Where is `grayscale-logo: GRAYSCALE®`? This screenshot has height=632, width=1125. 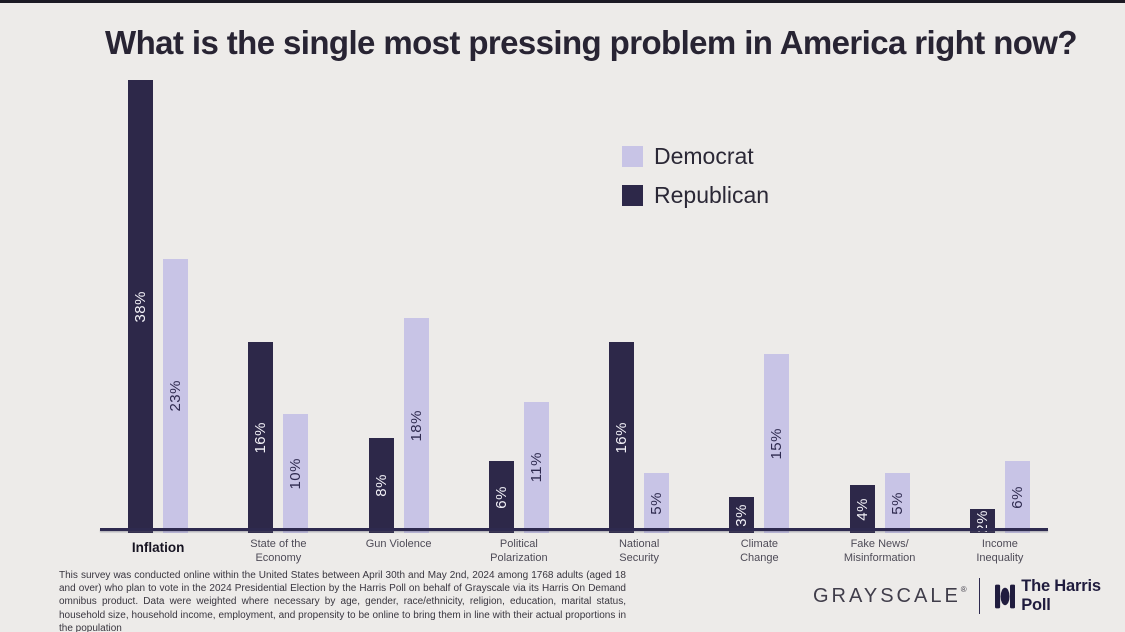
grayscale-logo: GRAYSCALE® is located at coordinates (890, 595).